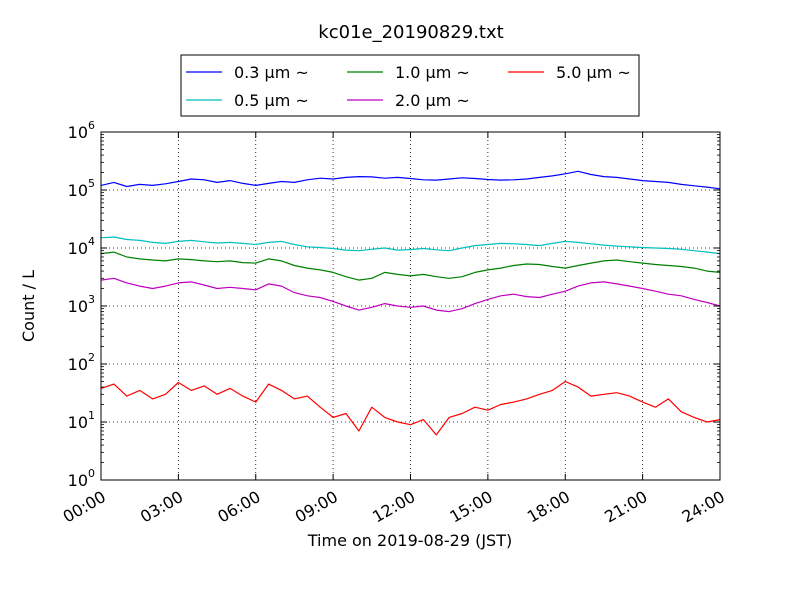  Describe the element at coordinates (271, 72) in the screenshot. I see `legend-label: 0.3 μm ~` at that location.